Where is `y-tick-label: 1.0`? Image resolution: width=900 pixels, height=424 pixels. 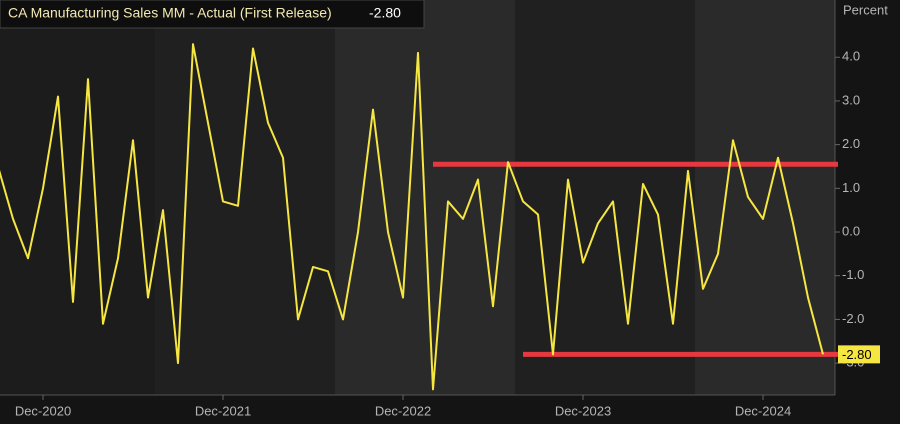 y-tick-label: 1.0 is located at coordinates (851, 187).